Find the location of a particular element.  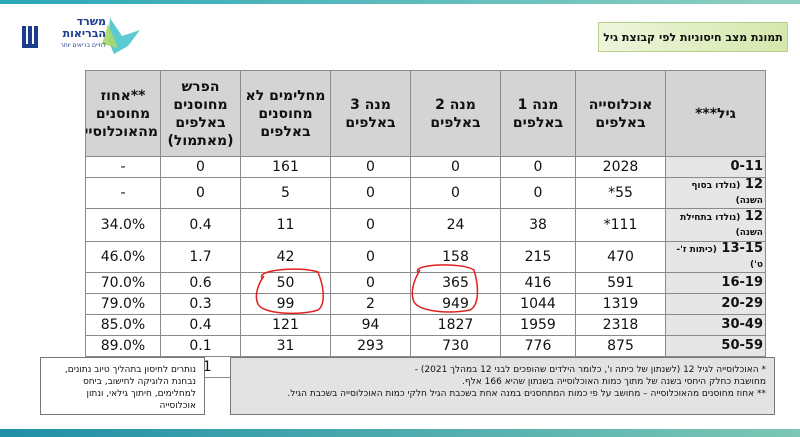

data-cell: 1959 is located at coordinates (538, 325).